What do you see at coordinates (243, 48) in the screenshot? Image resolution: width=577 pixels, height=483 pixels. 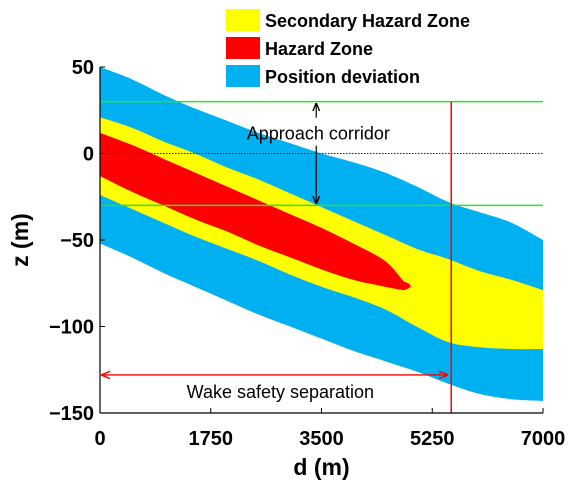 I see `legend-swatch-hazard` at bounding box center [243, 48].